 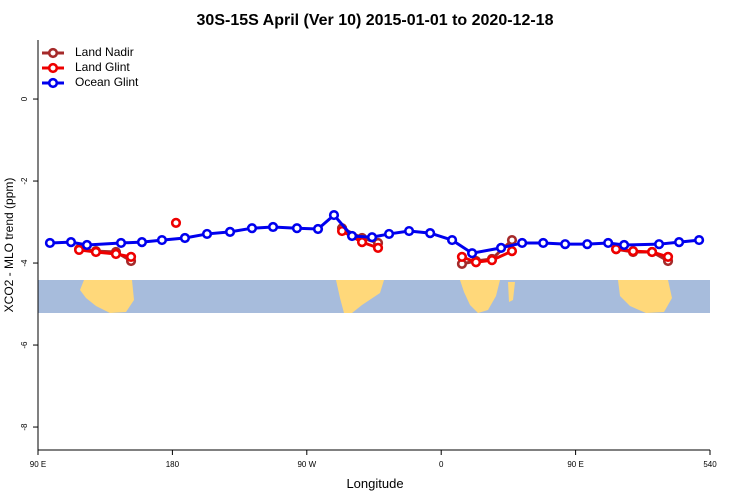 I want to click on x-axis-label: Longitude, so click(x=374, y=483).